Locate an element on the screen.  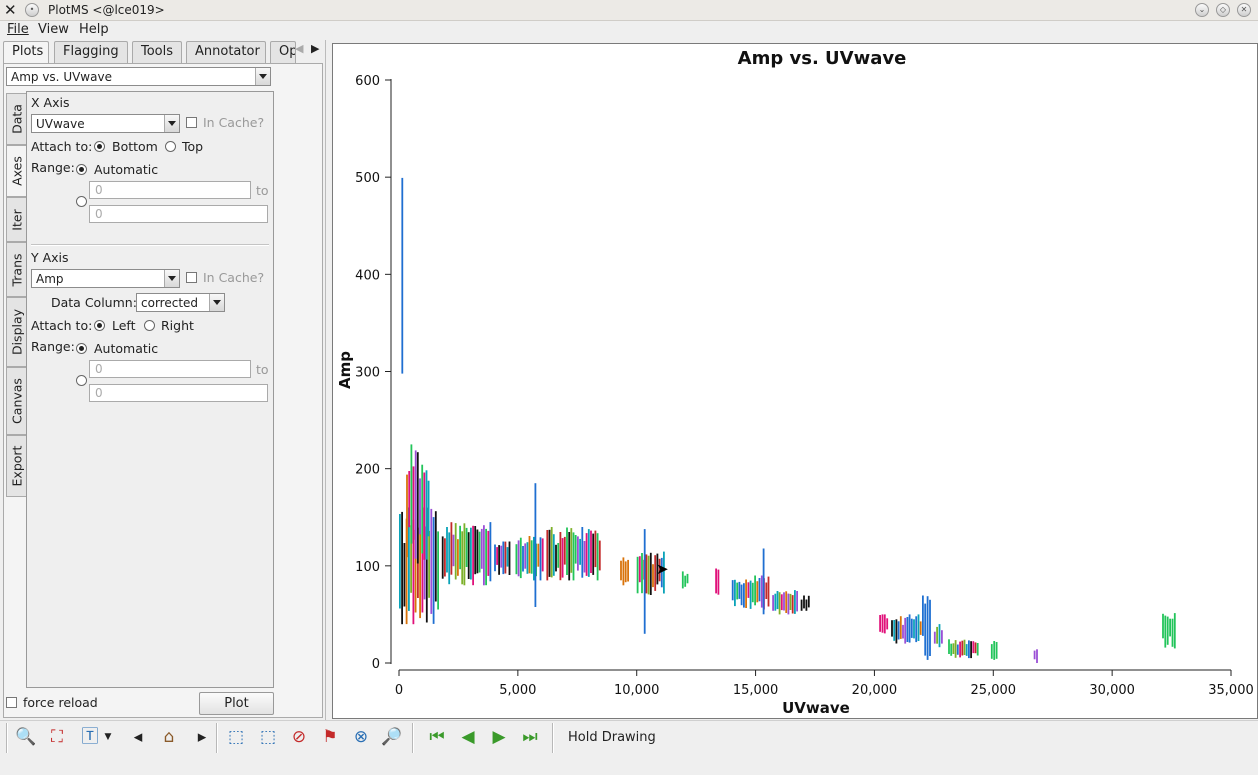
app-close-icon: ✕ is located at coordinates (10, 10).